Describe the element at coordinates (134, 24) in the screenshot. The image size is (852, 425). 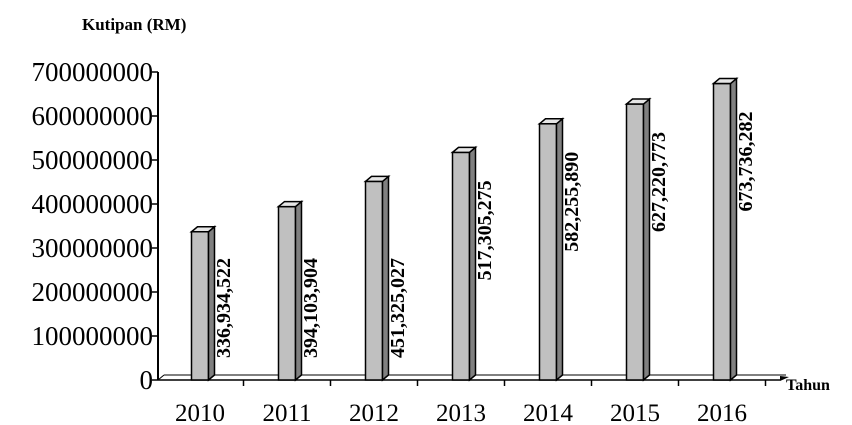
I see `y-axis-label: Kutipan (RM)` at that location.